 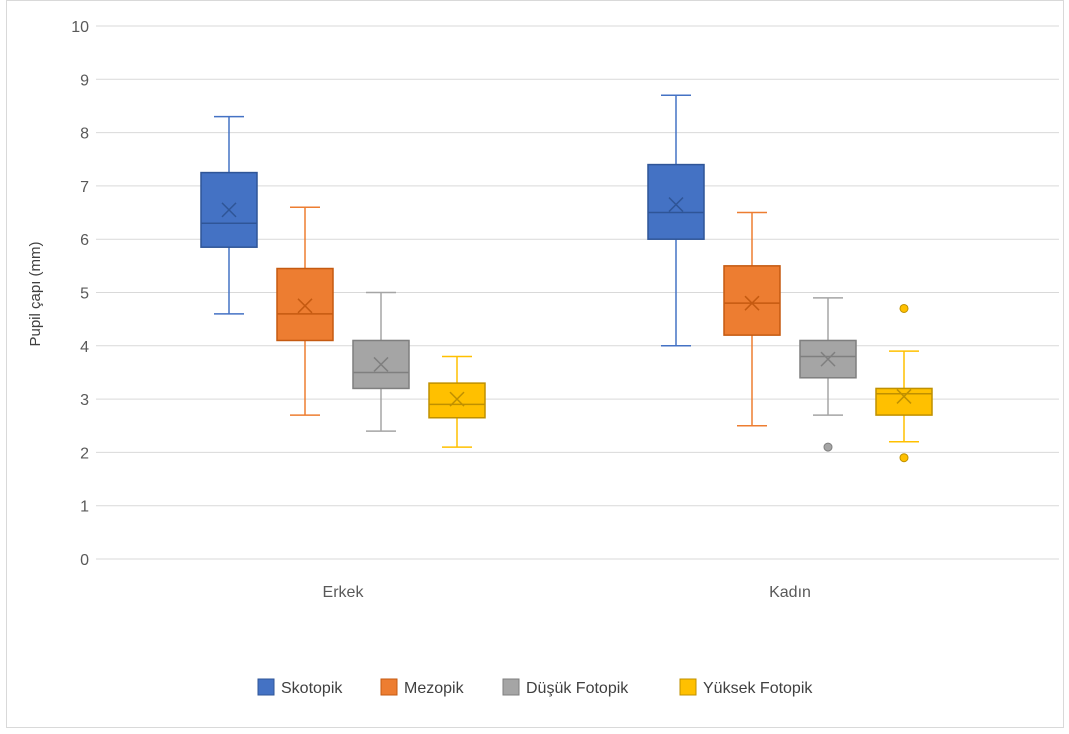 What do you see at coordinates (84, 187) in the screenshot?
I see `y-tick-label: 7` at bounding box center [84, 187].